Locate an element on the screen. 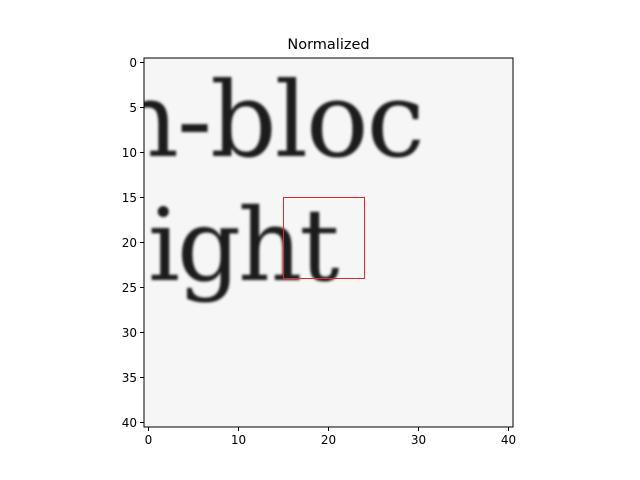  y-tick-label: 30 is located at coordinates (129, 333).